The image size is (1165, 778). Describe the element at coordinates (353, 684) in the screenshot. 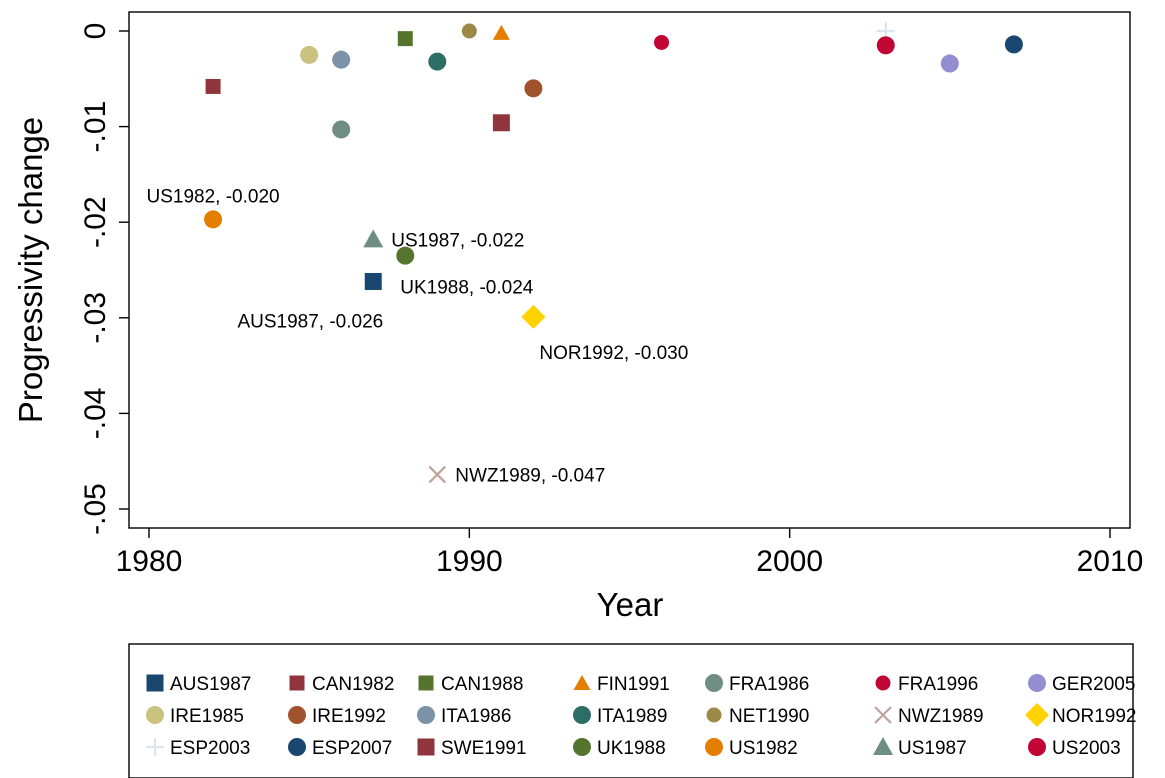

I see `legend-label: CAN1982` at that location.